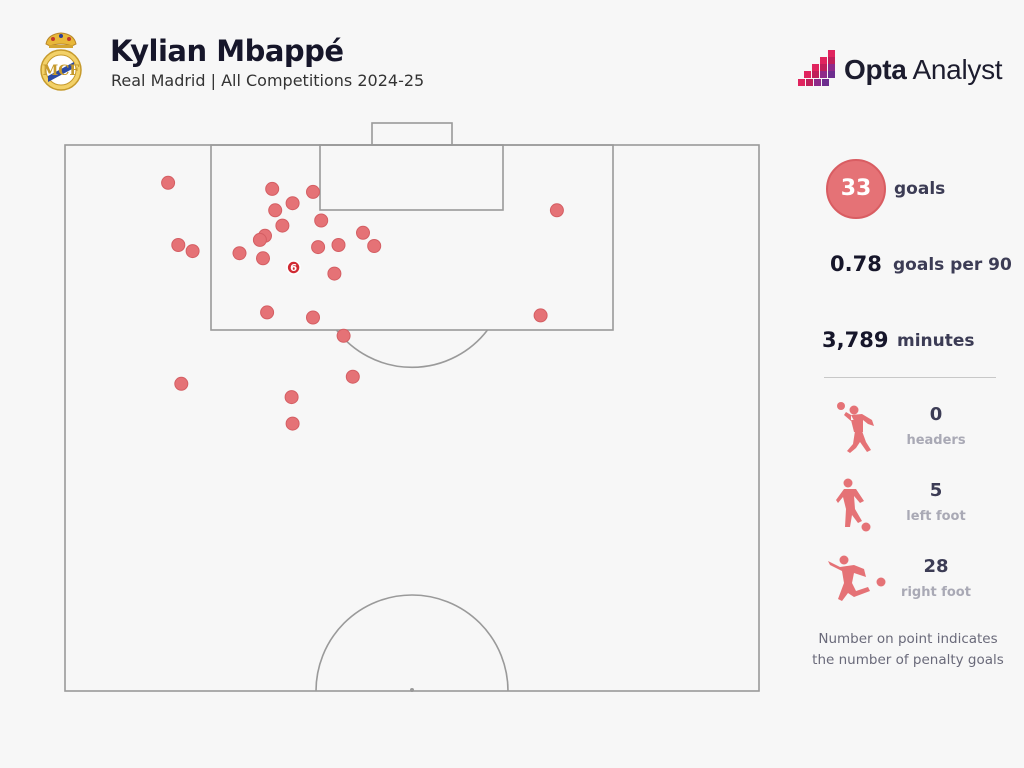  Describe the element at coordinates (855, 340) in the screenshot. I see `minutes-value: 3,789` at that location.